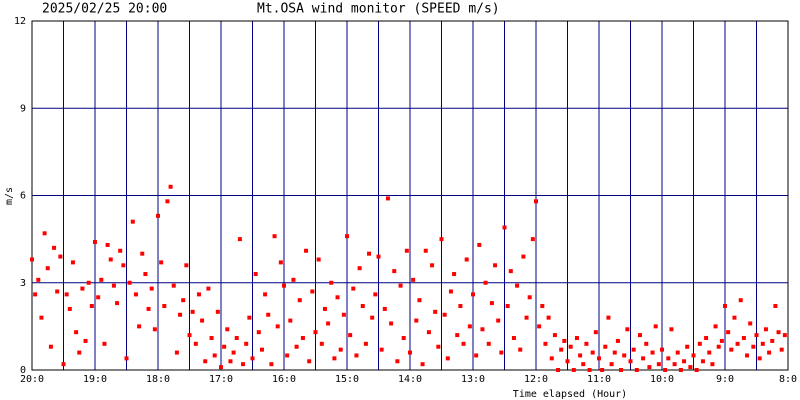 This screenshot has width=800, height=400. Describe the element at coordinates (32, 379) in the screenshot. I see `x-tick-label: 20:0` at that location.